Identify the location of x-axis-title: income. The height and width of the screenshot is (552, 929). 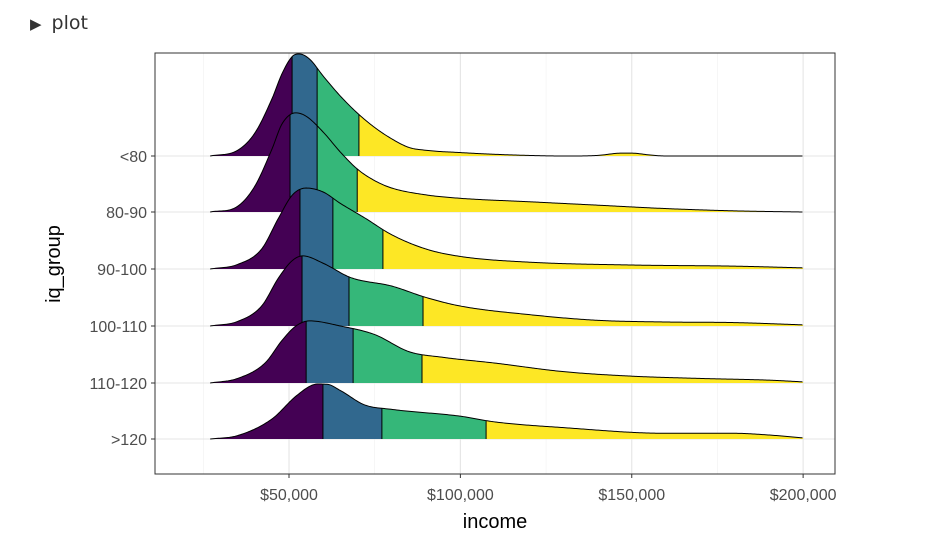
(495, 522).